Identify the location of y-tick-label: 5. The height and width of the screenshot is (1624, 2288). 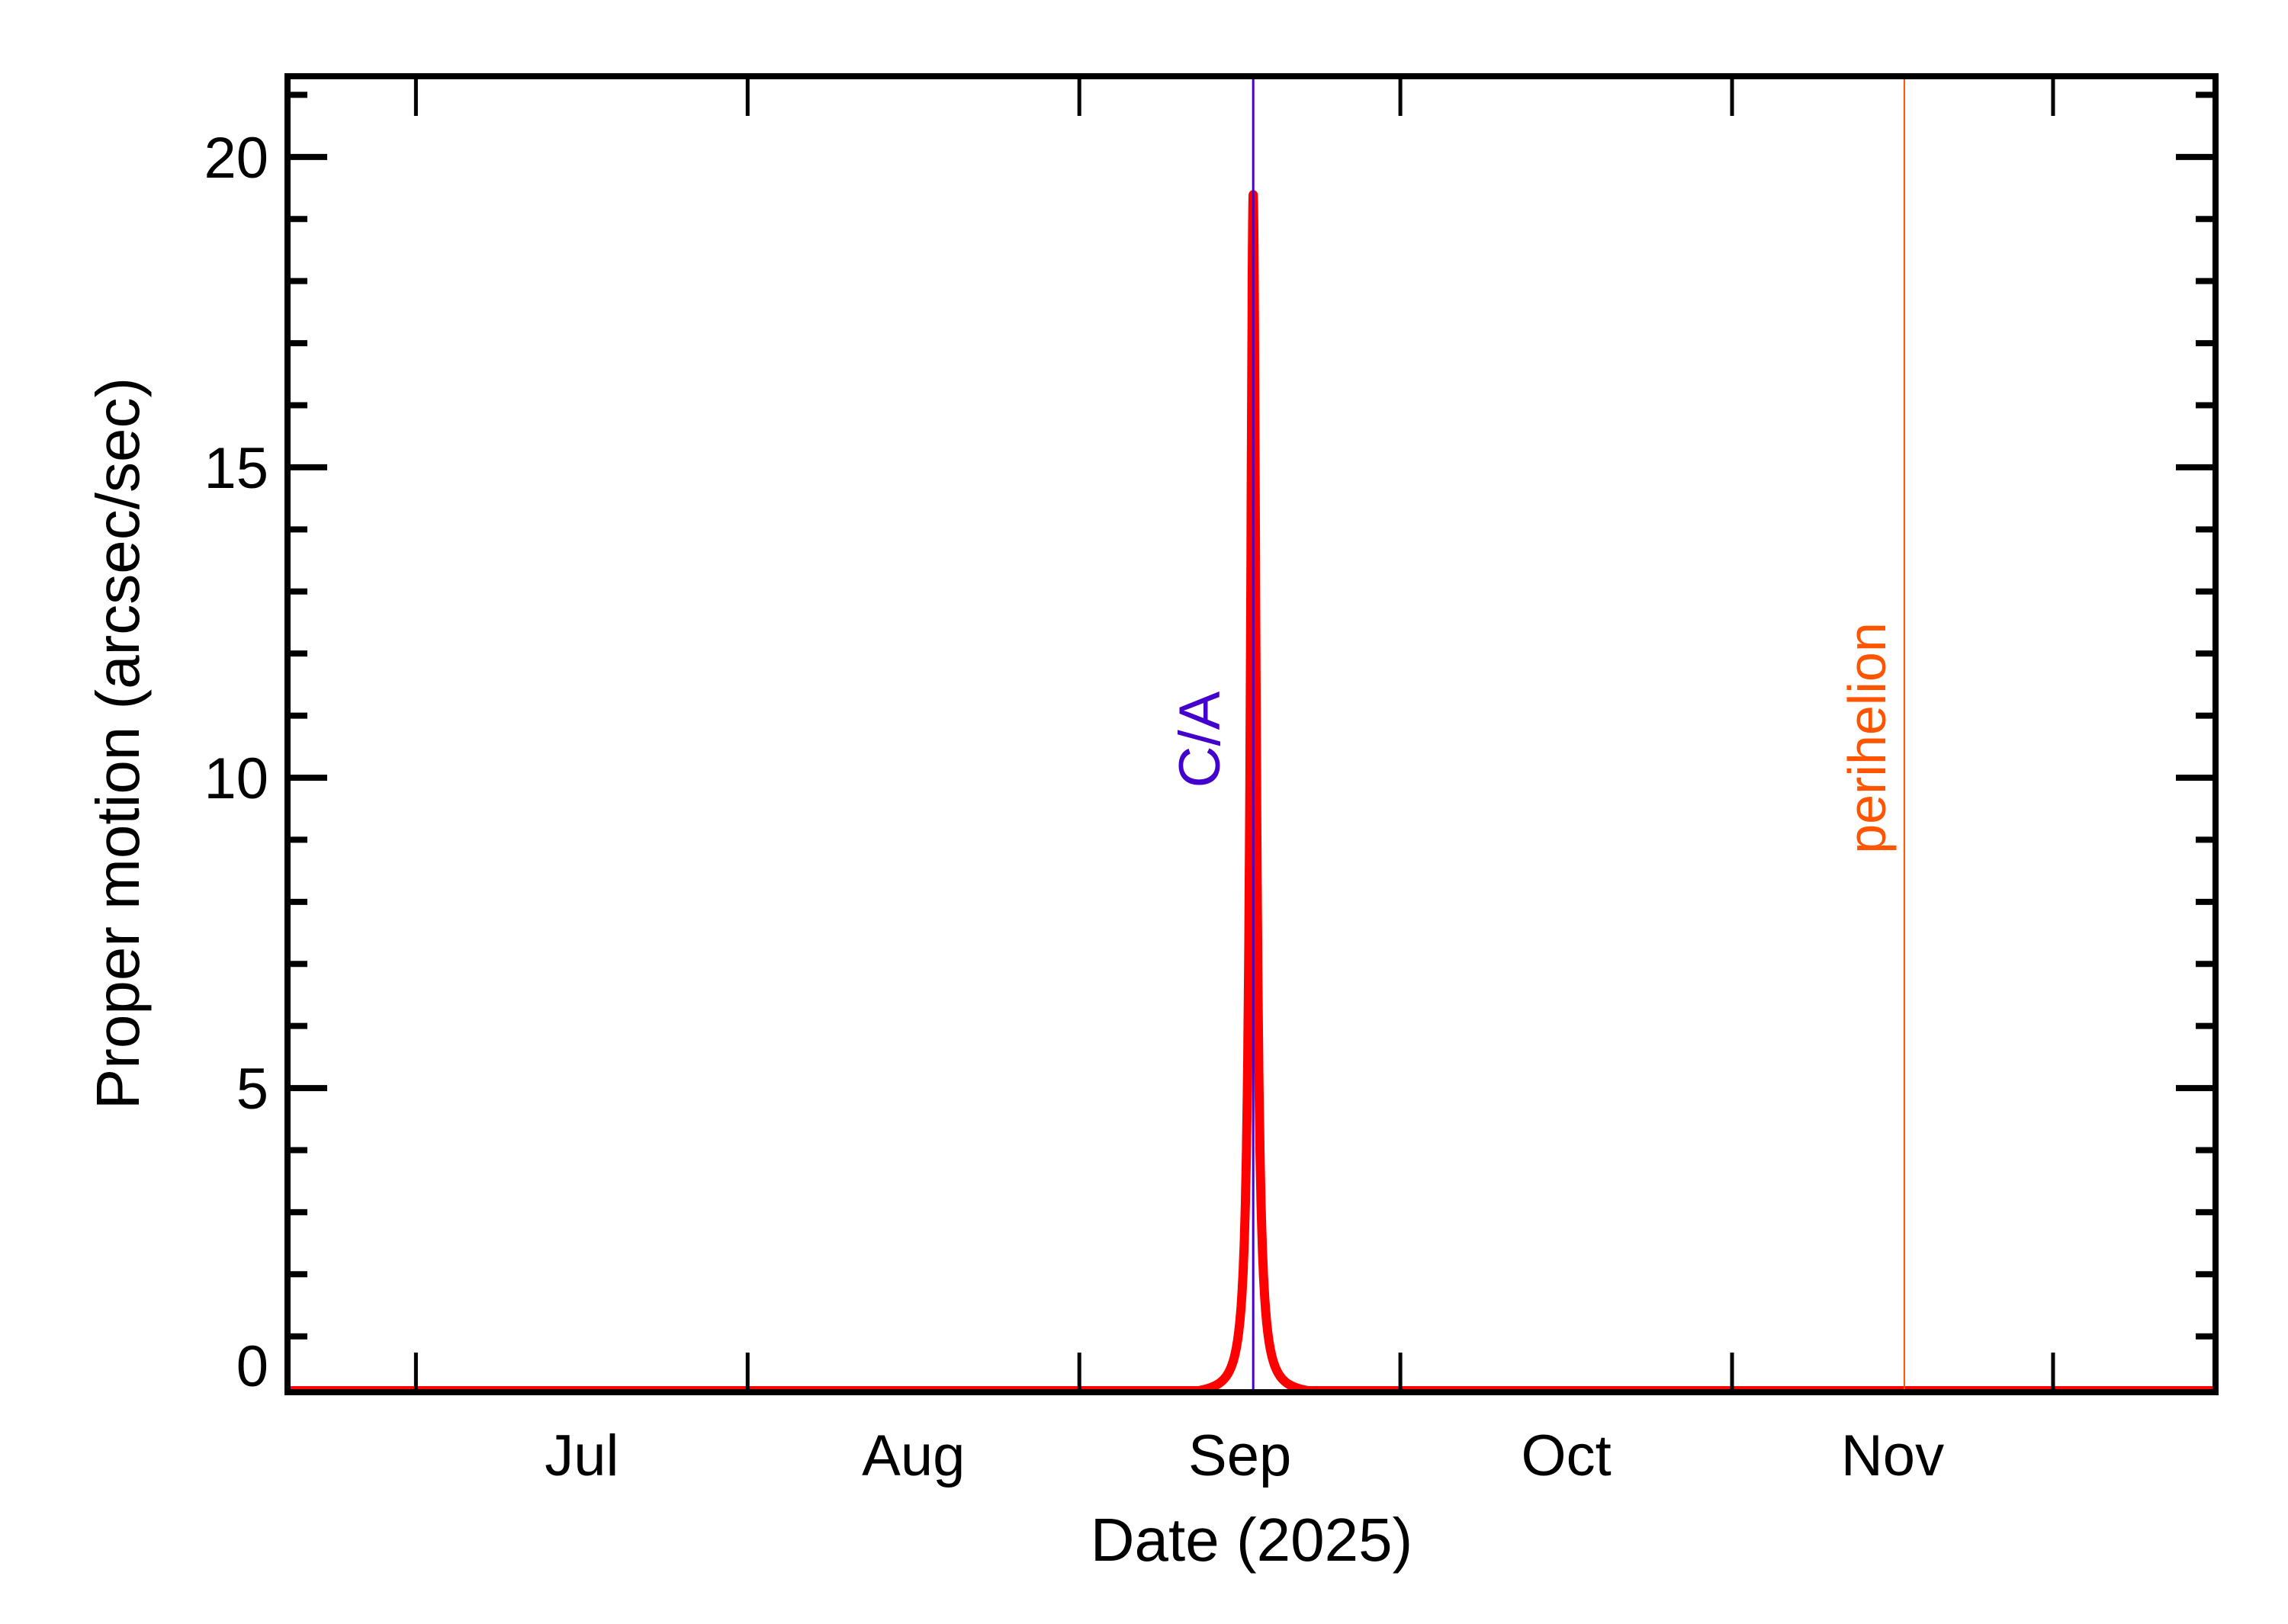
(252, 1089).